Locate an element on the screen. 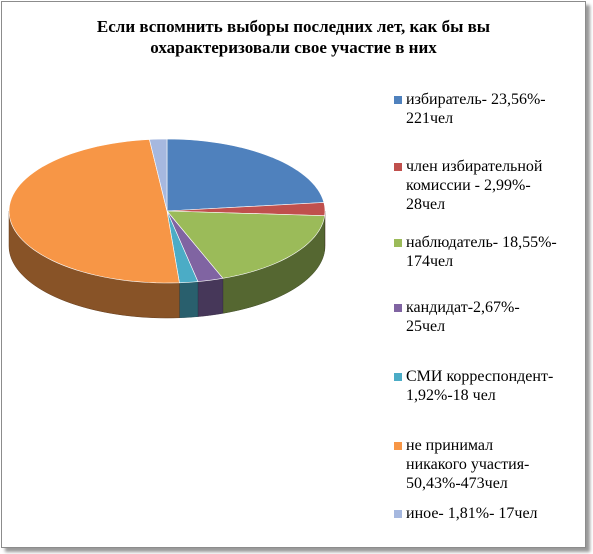 The width and height of the screenshot is (593, 554). legend-label-line: 28чел is located at coordinates (426, 204).